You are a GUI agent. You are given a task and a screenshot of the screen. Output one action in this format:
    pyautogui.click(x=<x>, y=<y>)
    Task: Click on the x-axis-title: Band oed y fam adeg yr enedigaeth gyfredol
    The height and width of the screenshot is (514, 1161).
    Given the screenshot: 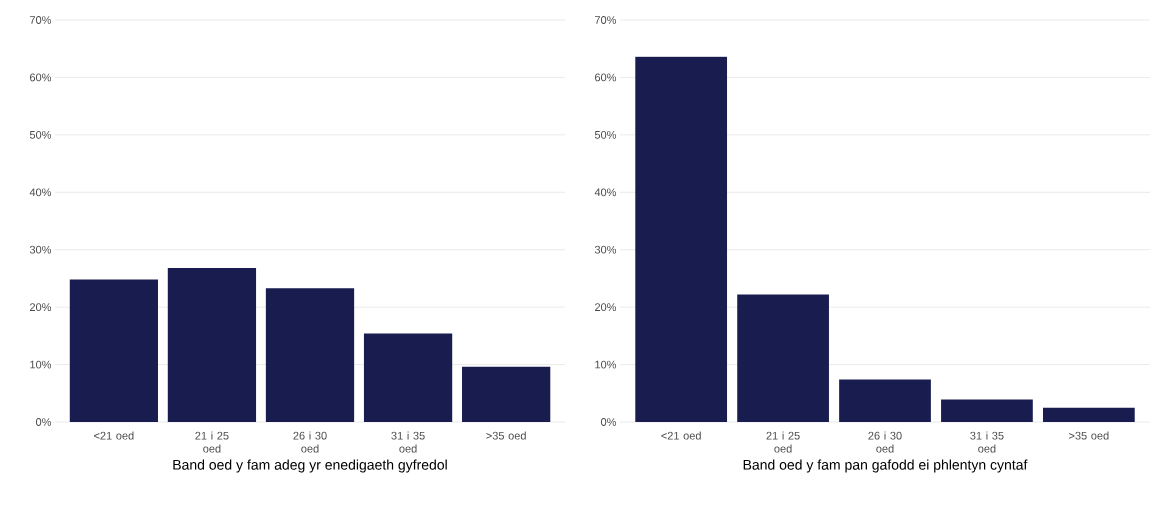 What is the action you would take?
    pyautogui.click(x=310, y=466)
    